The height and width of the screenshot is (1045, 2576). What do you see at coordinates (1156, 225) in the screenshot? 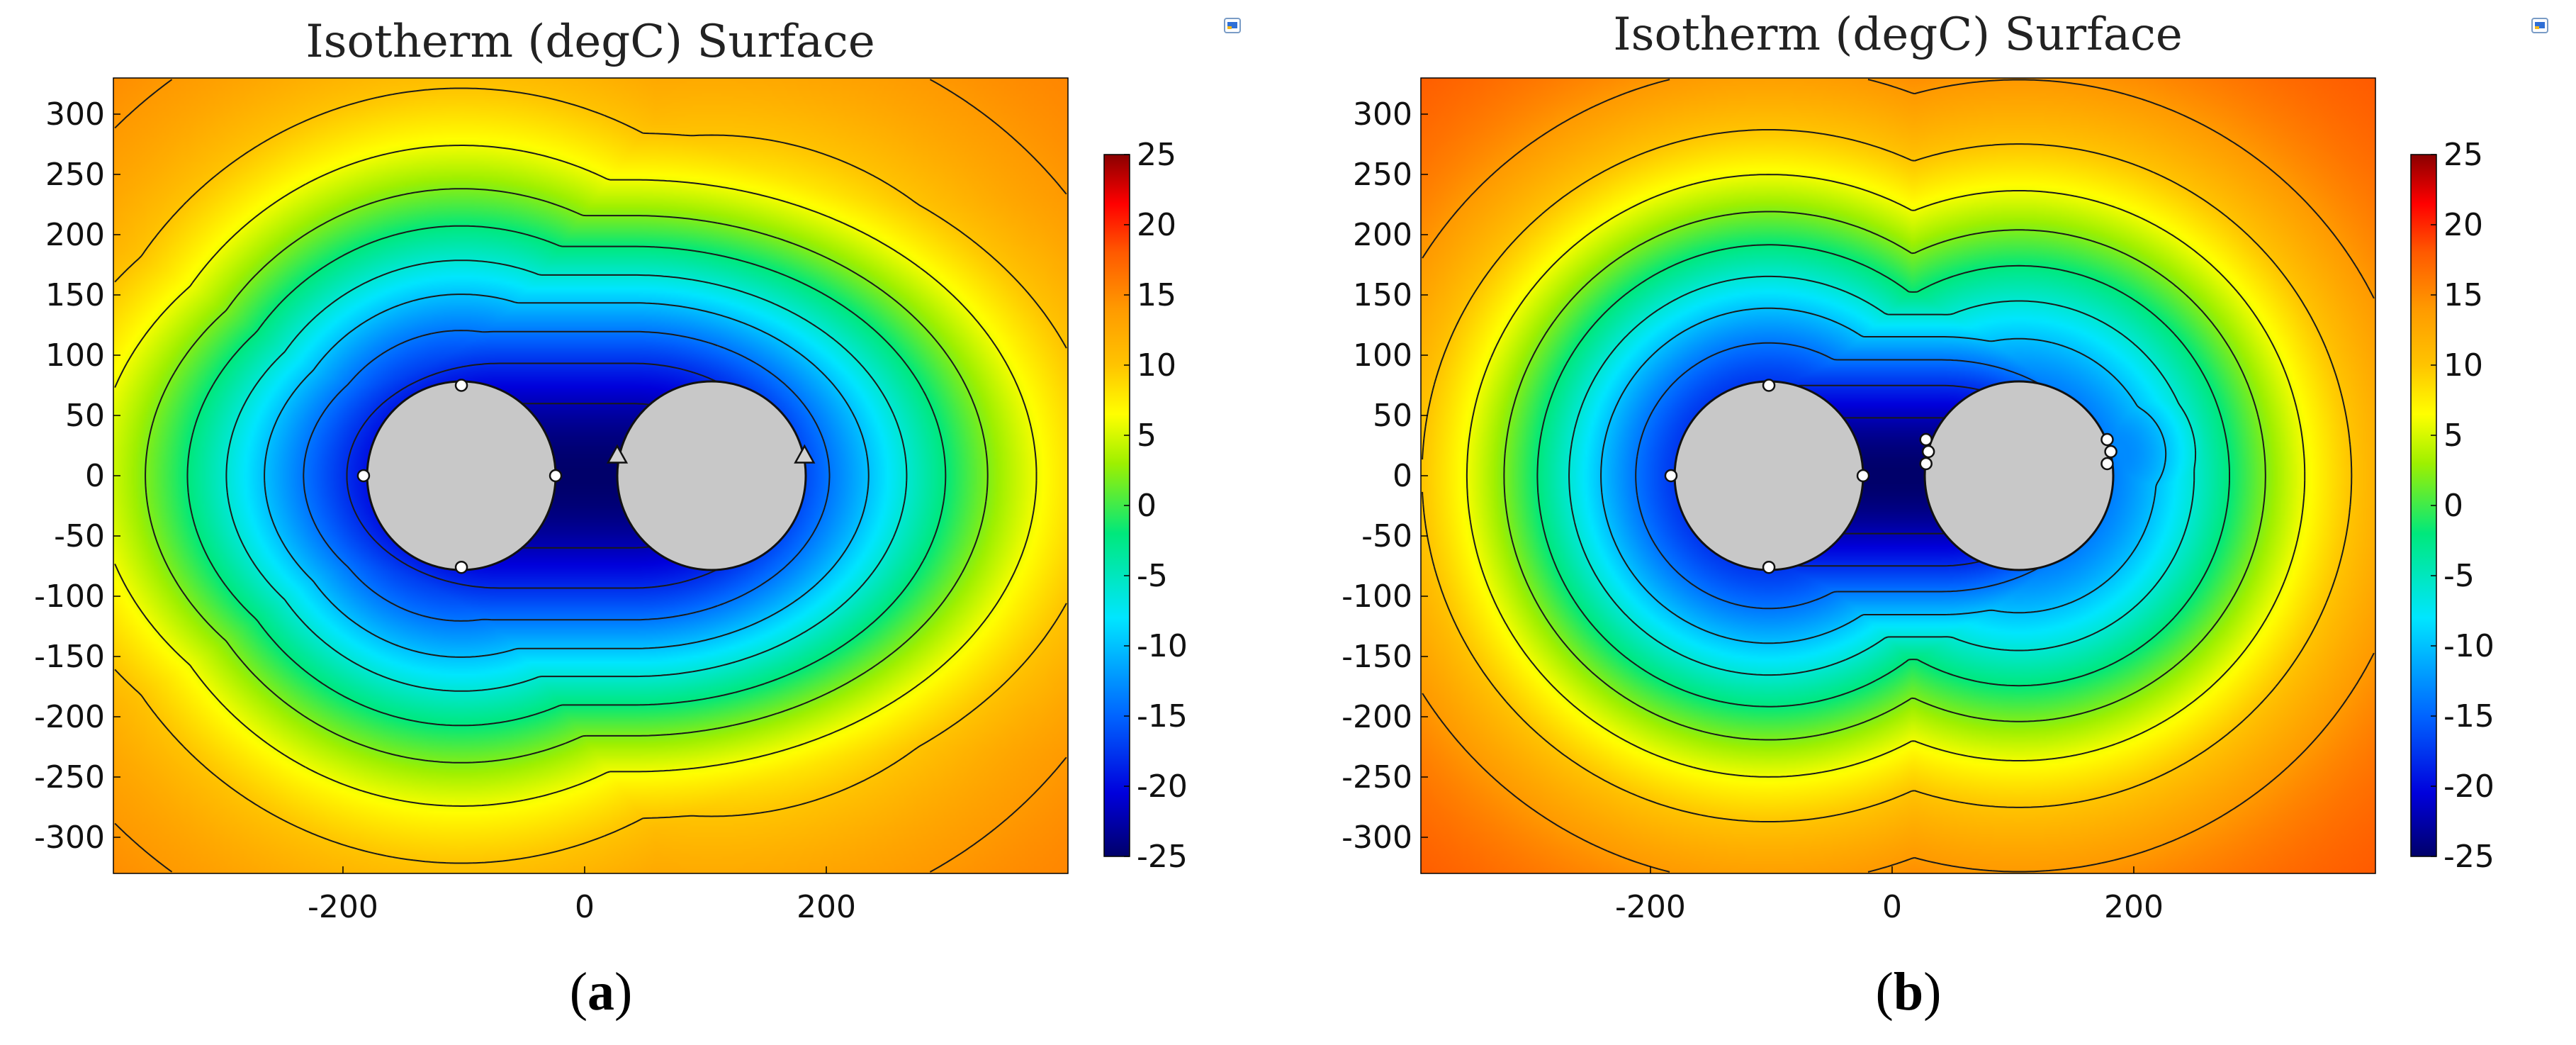
I see `colorbar-tick-label: 20` at bounding box center [1156, 225].